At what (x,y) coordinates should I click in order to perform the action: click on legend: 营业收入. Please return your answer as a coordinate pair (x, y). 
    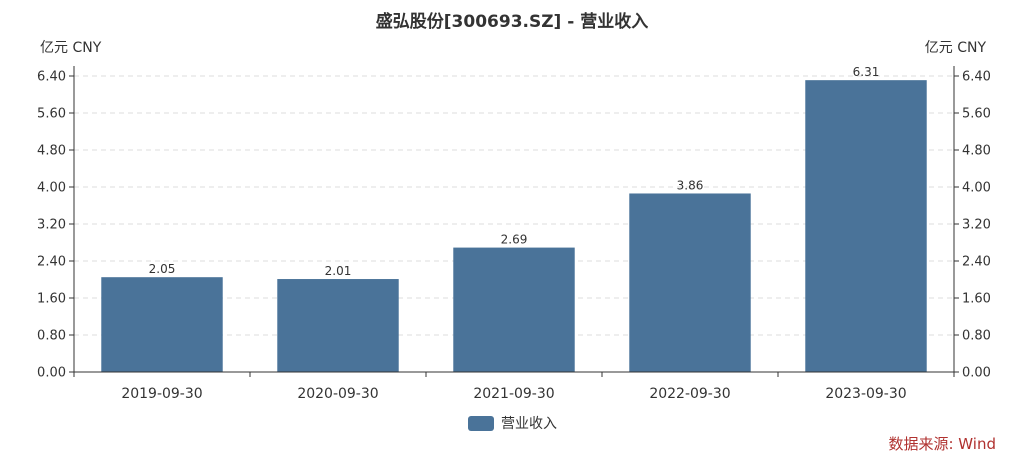
    Looking at the image, I should click on (512, 424).